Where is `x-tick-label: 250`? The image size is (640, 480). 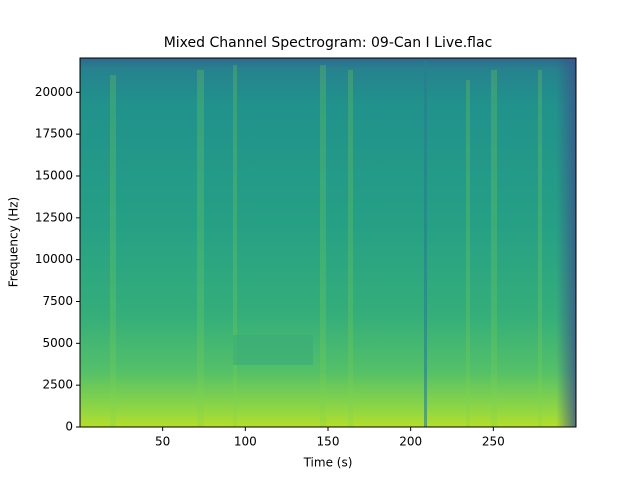 x-tick-label: 250 is located at coordinates (493, 442).